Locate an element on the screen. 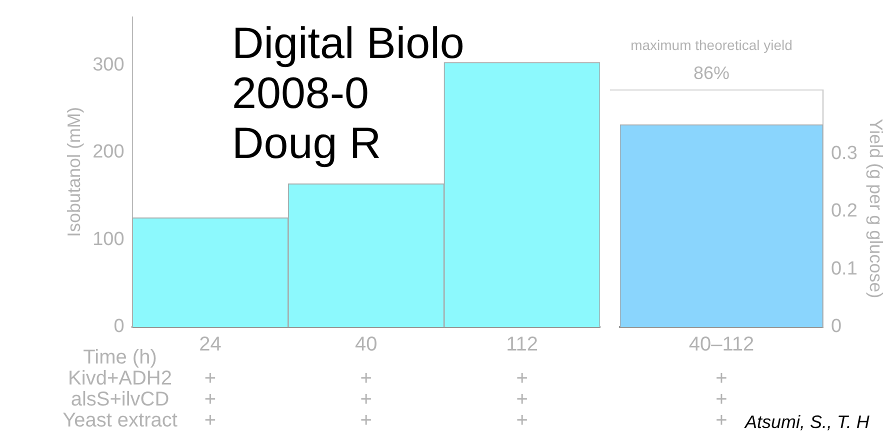  x-tick-label: 112 is located at coordinates (522, 345).